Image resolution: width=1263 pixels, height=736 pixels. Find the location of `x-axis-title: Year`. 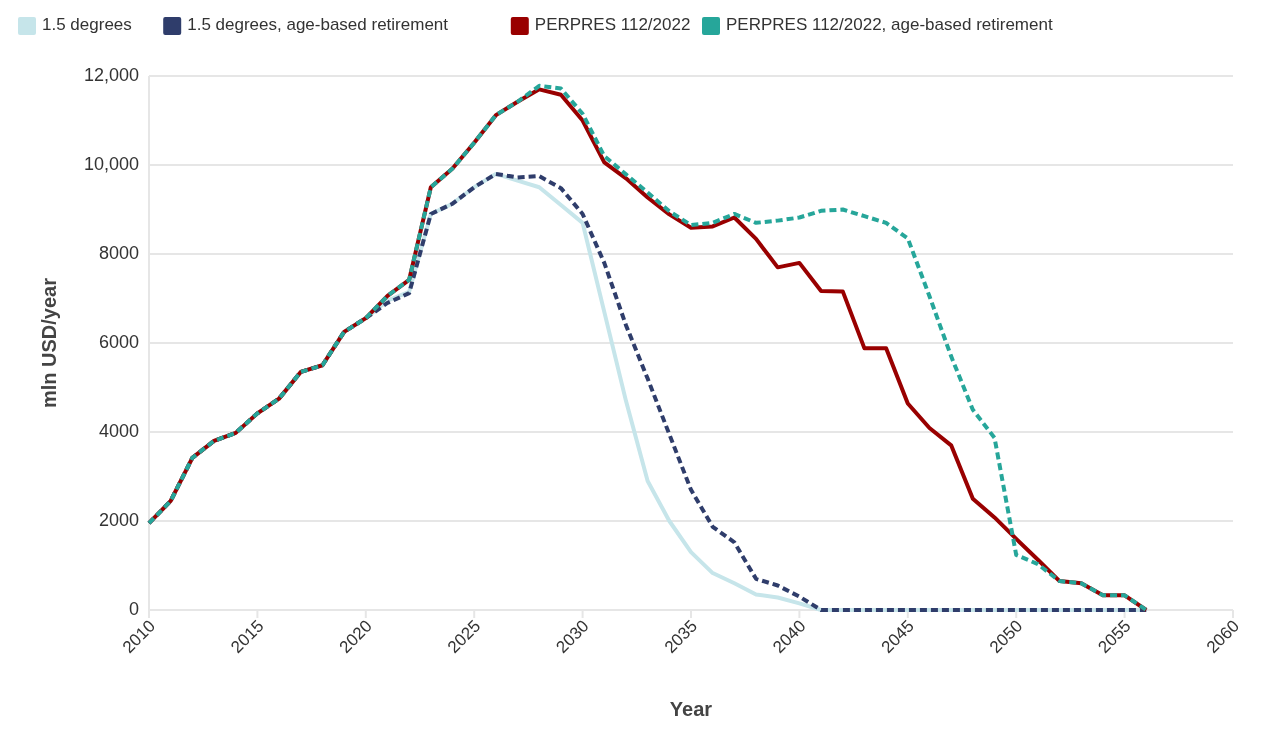

x-axis-title: Year is located at coordinates (691, 709).